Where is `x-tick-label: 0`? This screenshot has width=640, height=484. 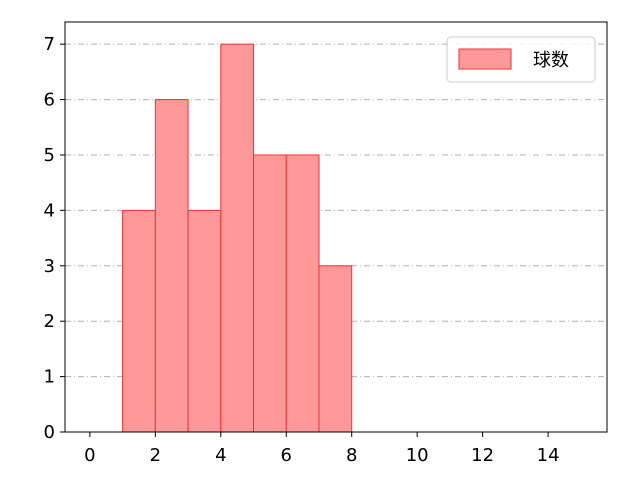 x-tick-label: 0 is located at coordinates (89, 455).